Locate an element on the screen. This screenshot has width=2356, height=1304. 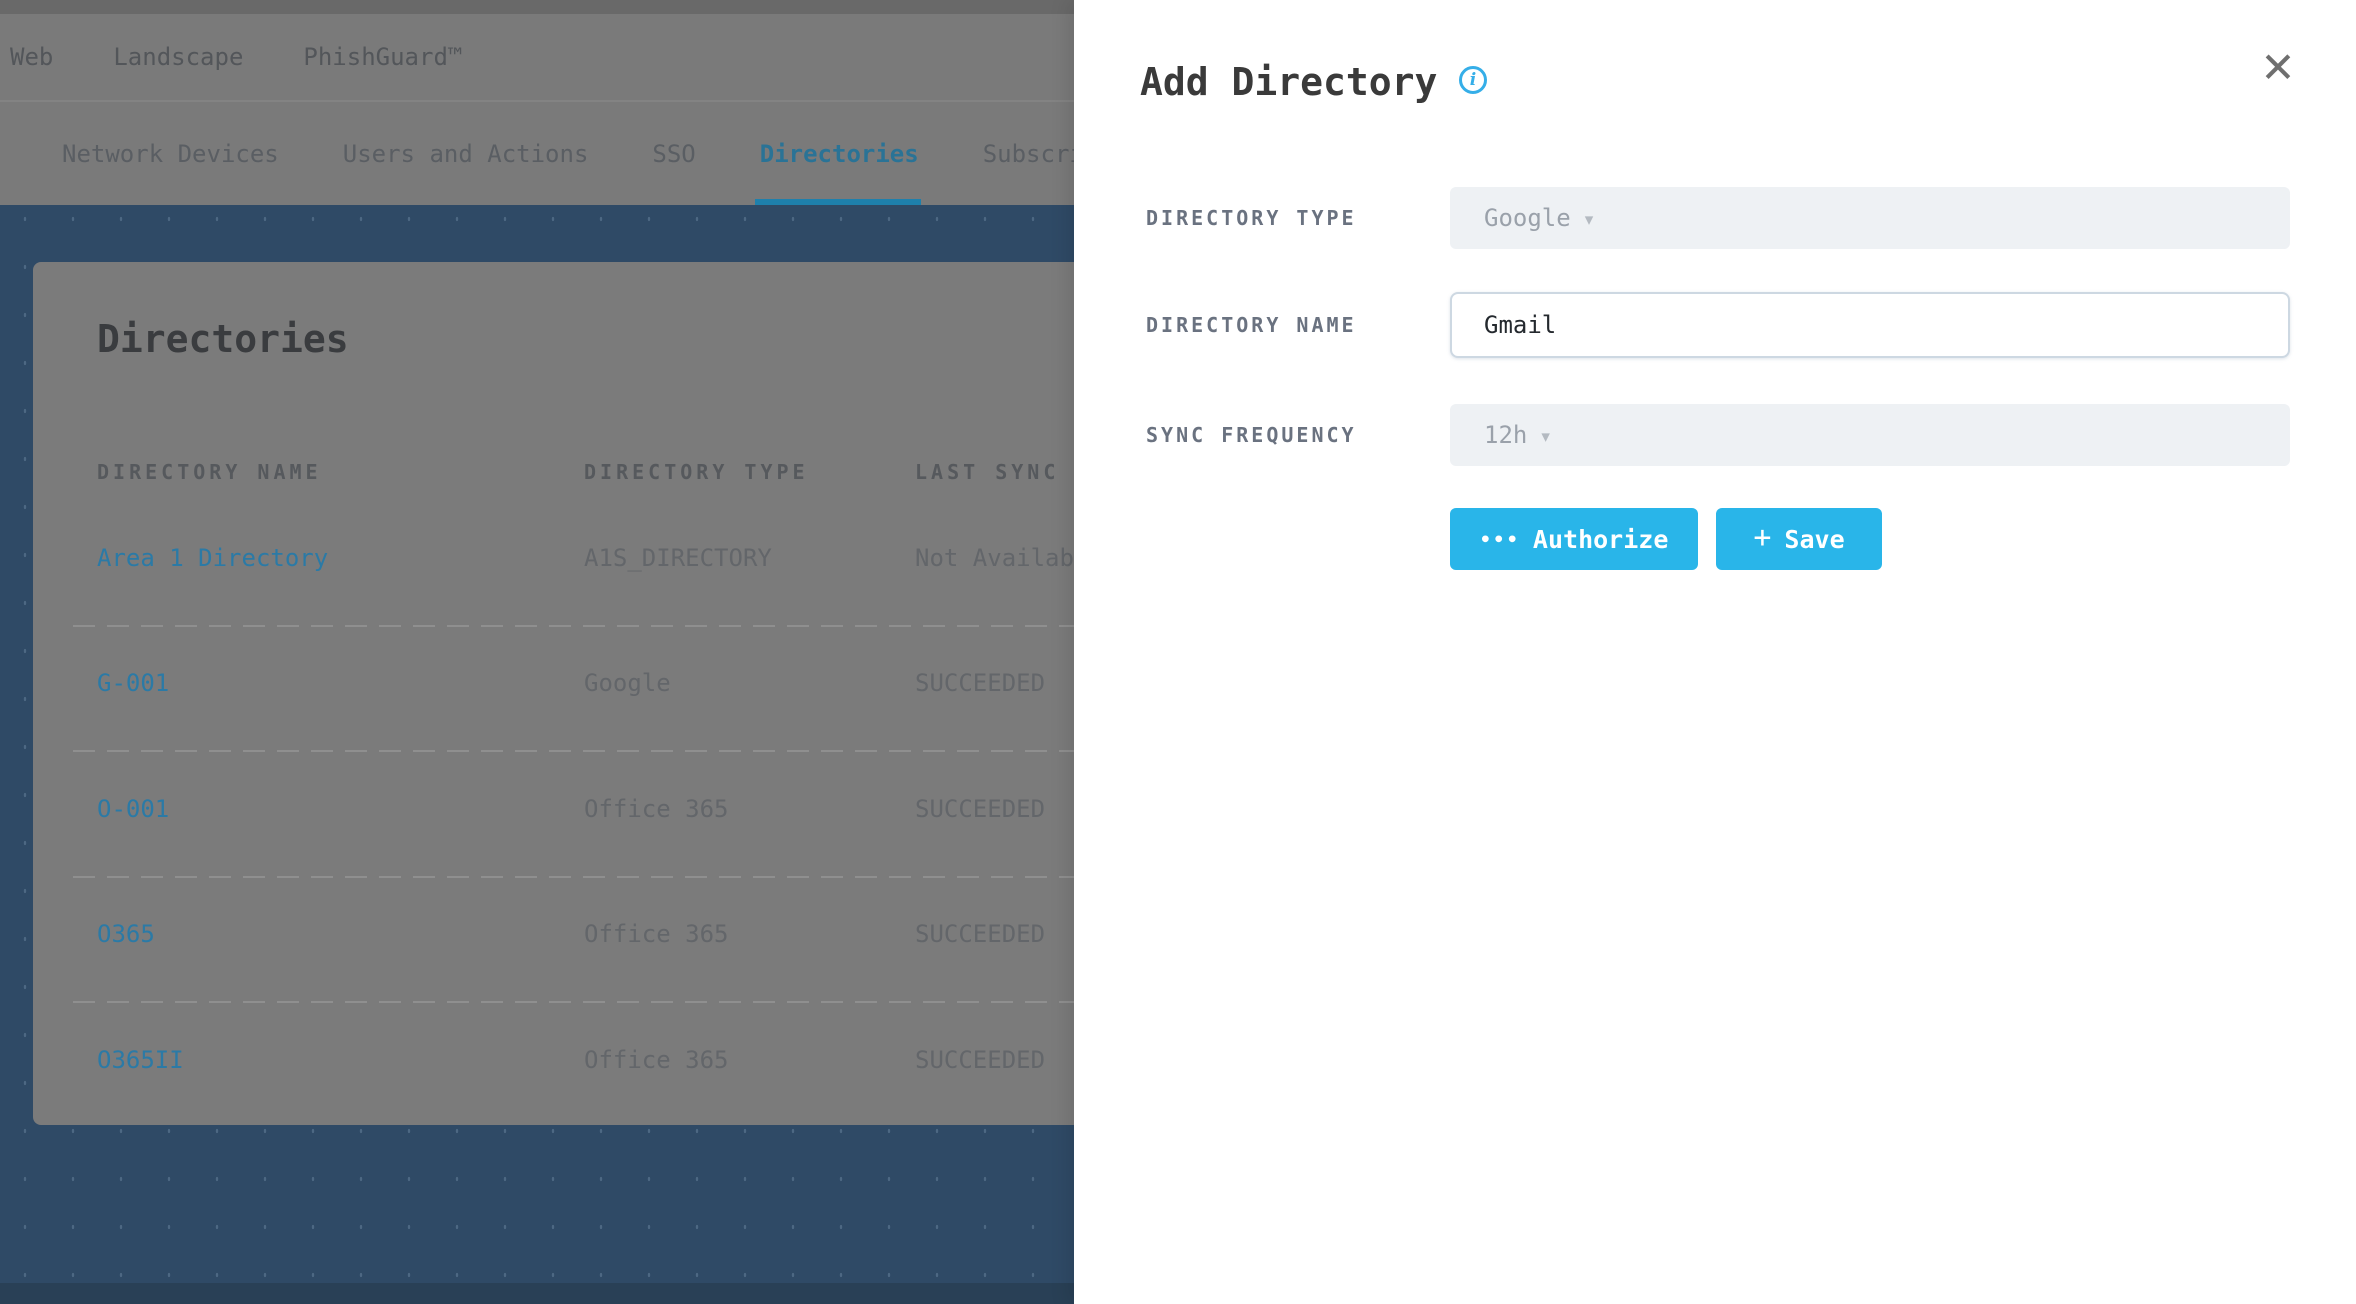
table-row: O365II Office 365 SUCCEEDED is located at coordinates (1178, 1064).